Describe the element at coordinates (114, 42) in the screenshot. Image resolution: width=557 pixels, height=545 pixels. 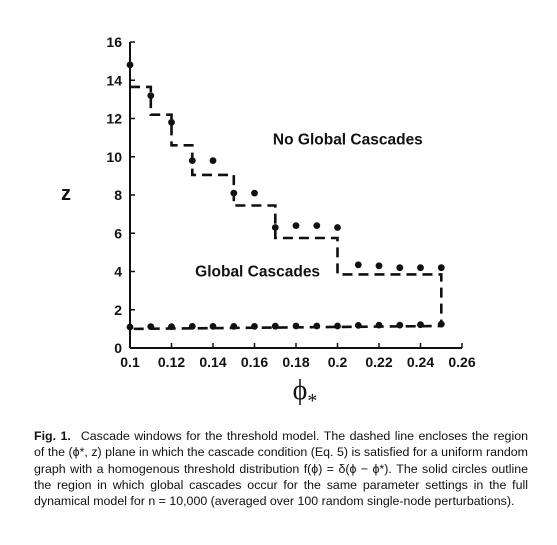
I see `y-tick-label: 16` at that location.